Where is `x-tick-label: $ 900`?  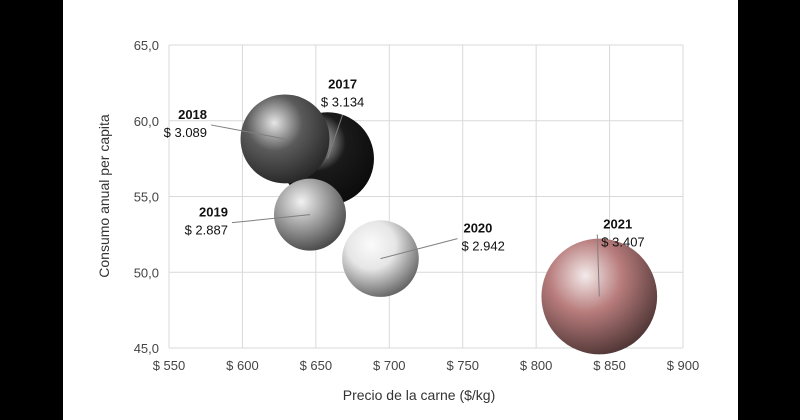
x-tick-label: $ 900 is located at coordinates (683, 365).